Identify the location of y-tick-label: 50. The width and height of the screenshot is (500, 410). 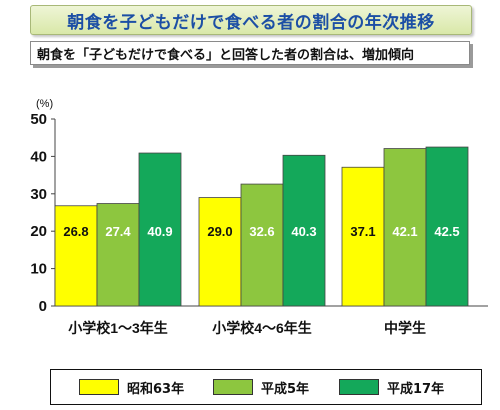
(38, 119).